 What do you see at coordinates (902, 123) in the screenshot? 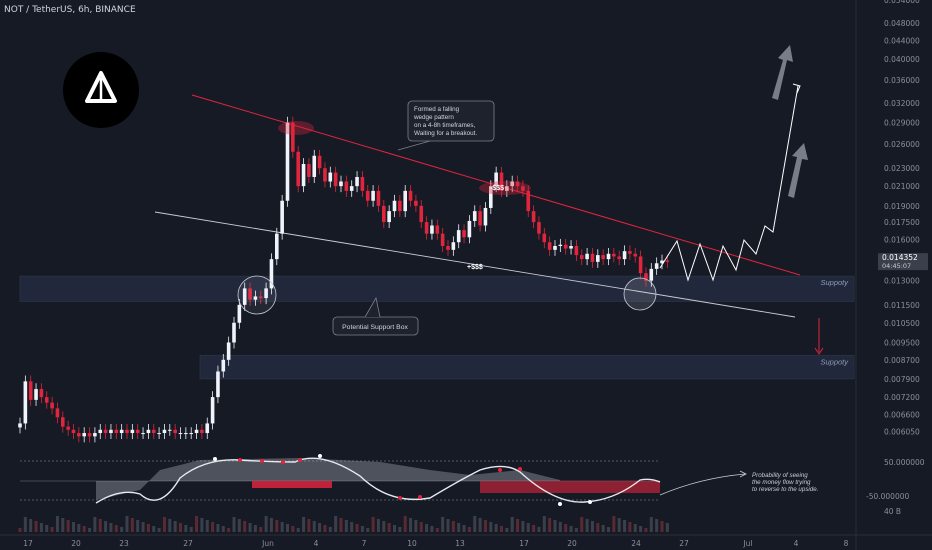
I see `y-tick-label: 0.029000` at bounding box center [902, 123].